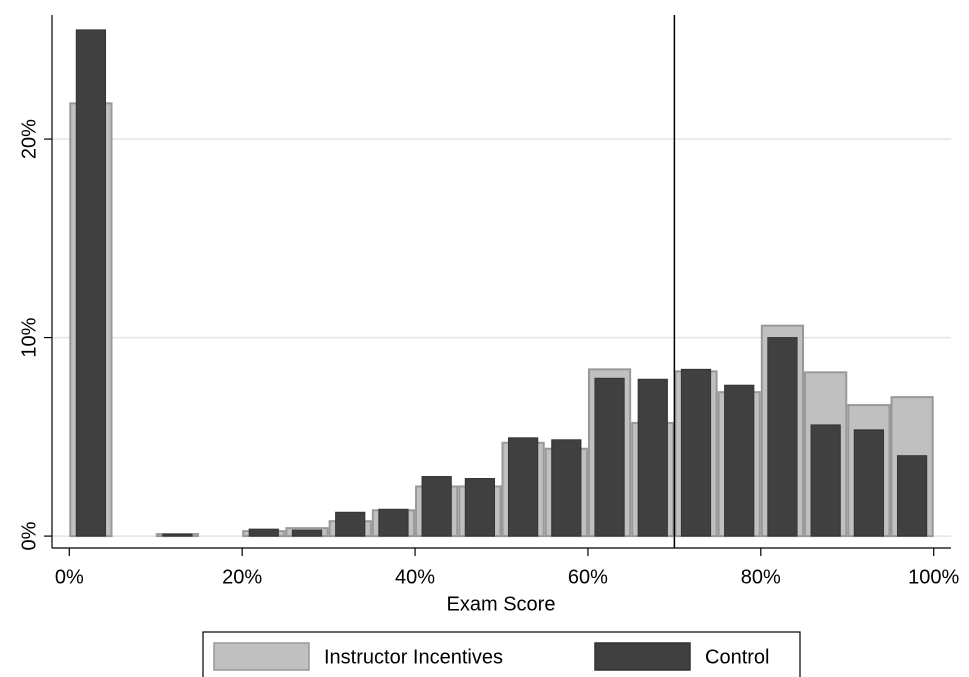 Image resolution: width=969 pixels, height=677 pixels. I want to click on legend-box, so click(501, 654).